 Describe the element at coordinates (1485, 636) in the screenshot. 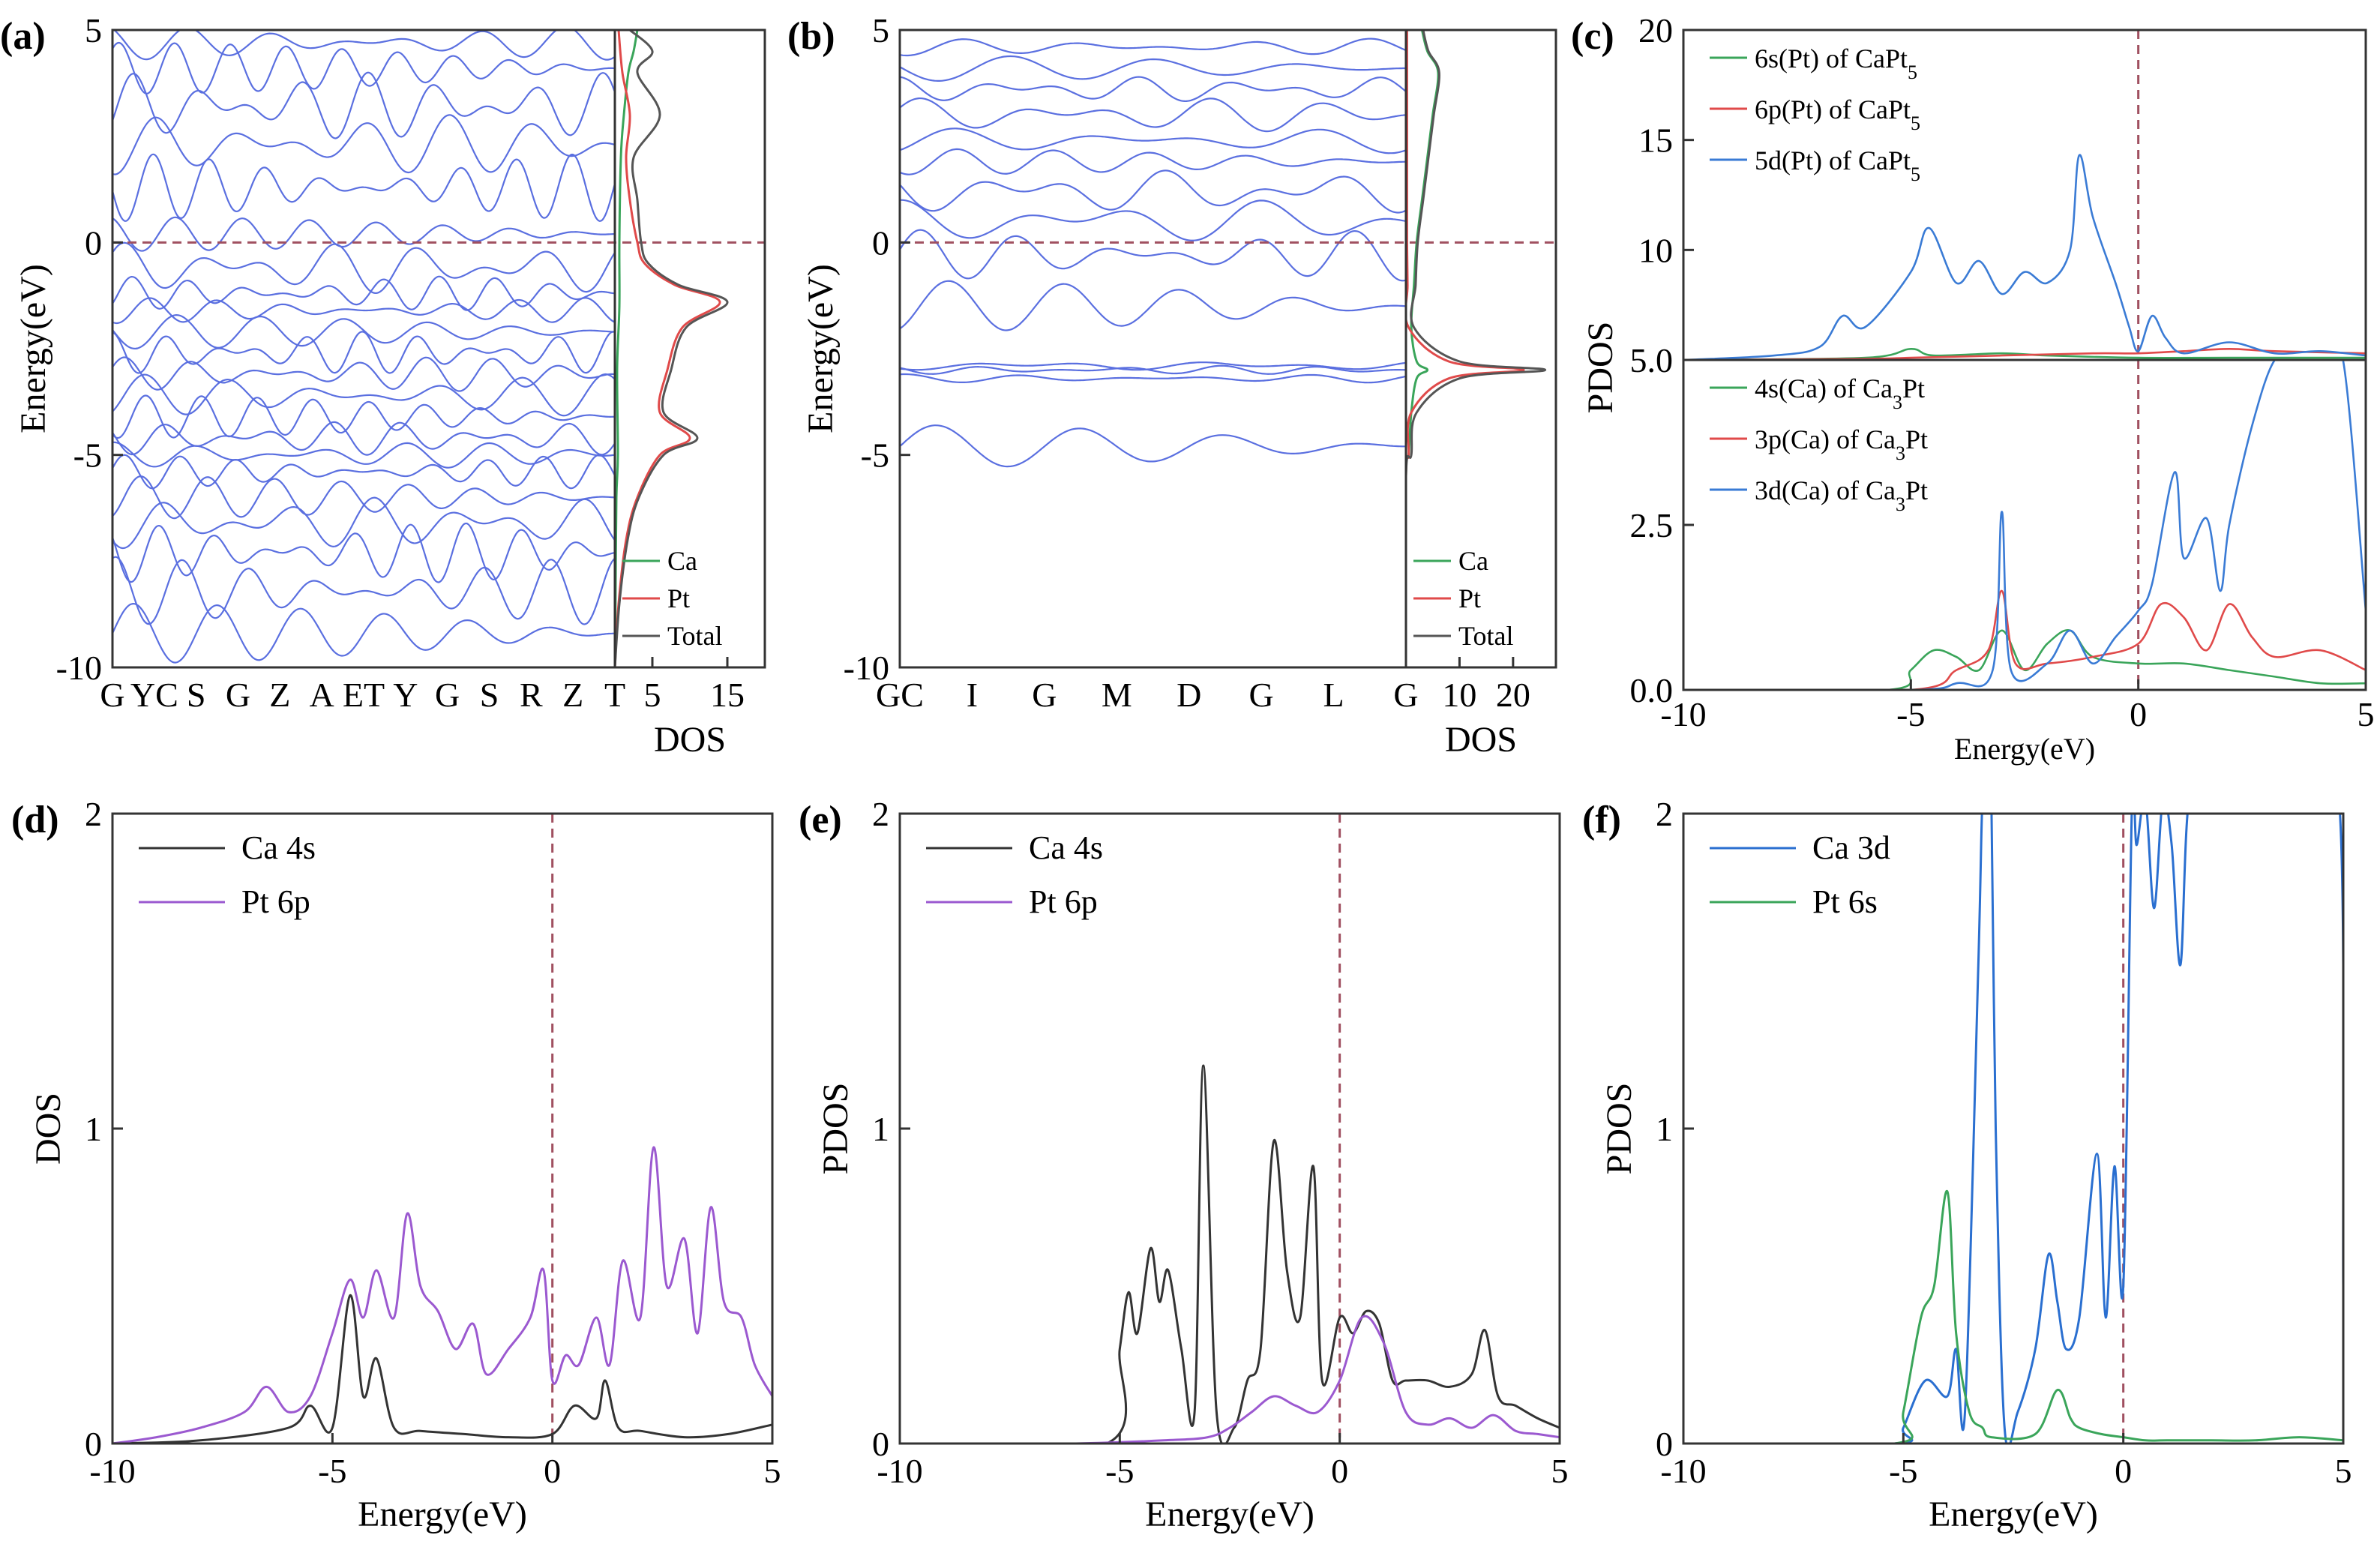

I see `legend-label: Total` at that location.